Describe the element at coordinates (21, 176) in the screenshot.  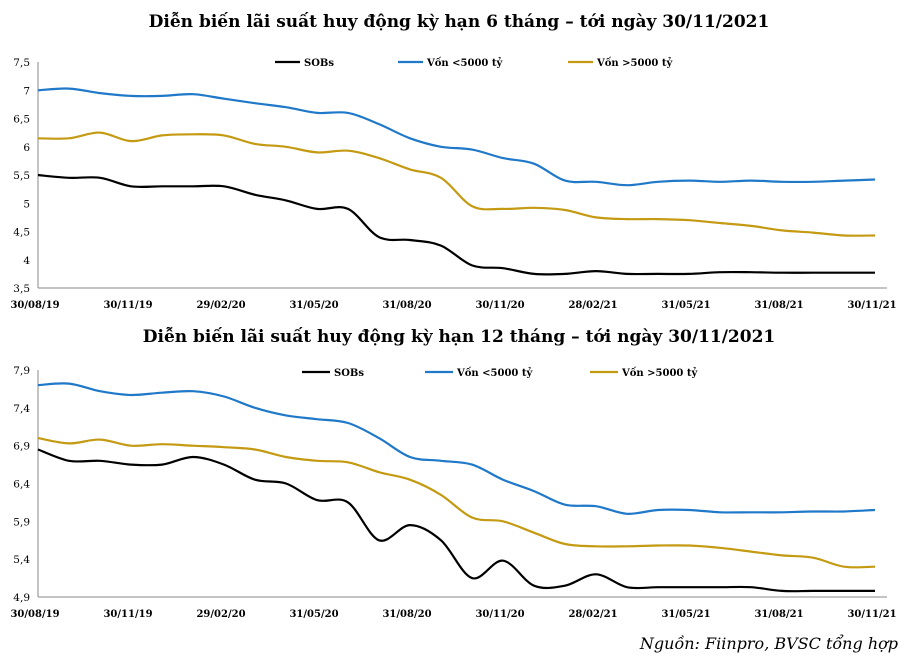
I see `y-tick-label: 5,5` at that location.